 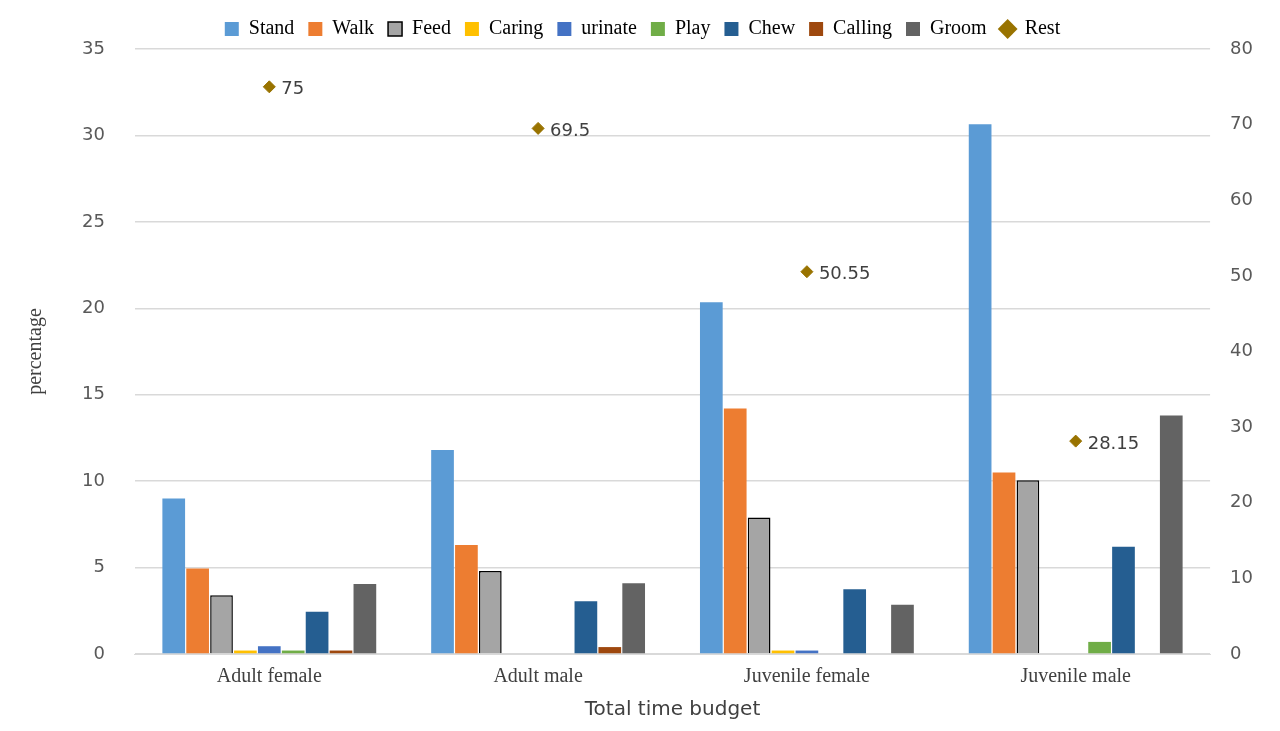 What do you see at coordinates (609, 27) in the screenshot?
I see `legend-label: urinate` at bounding box center [609, 27].